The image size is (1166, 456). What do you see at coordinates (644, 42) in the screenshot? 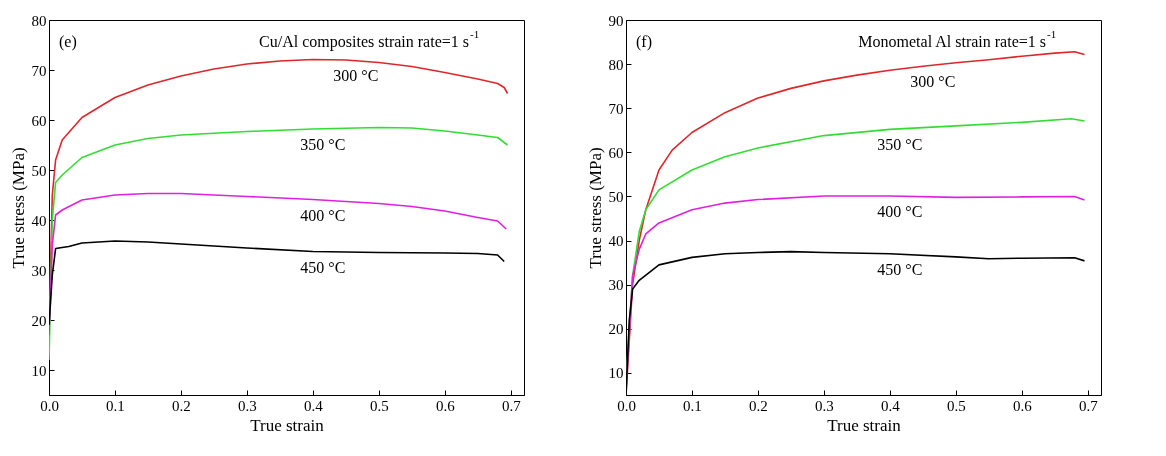
I see `annotation: (f)` at bounding box center [644, 42].